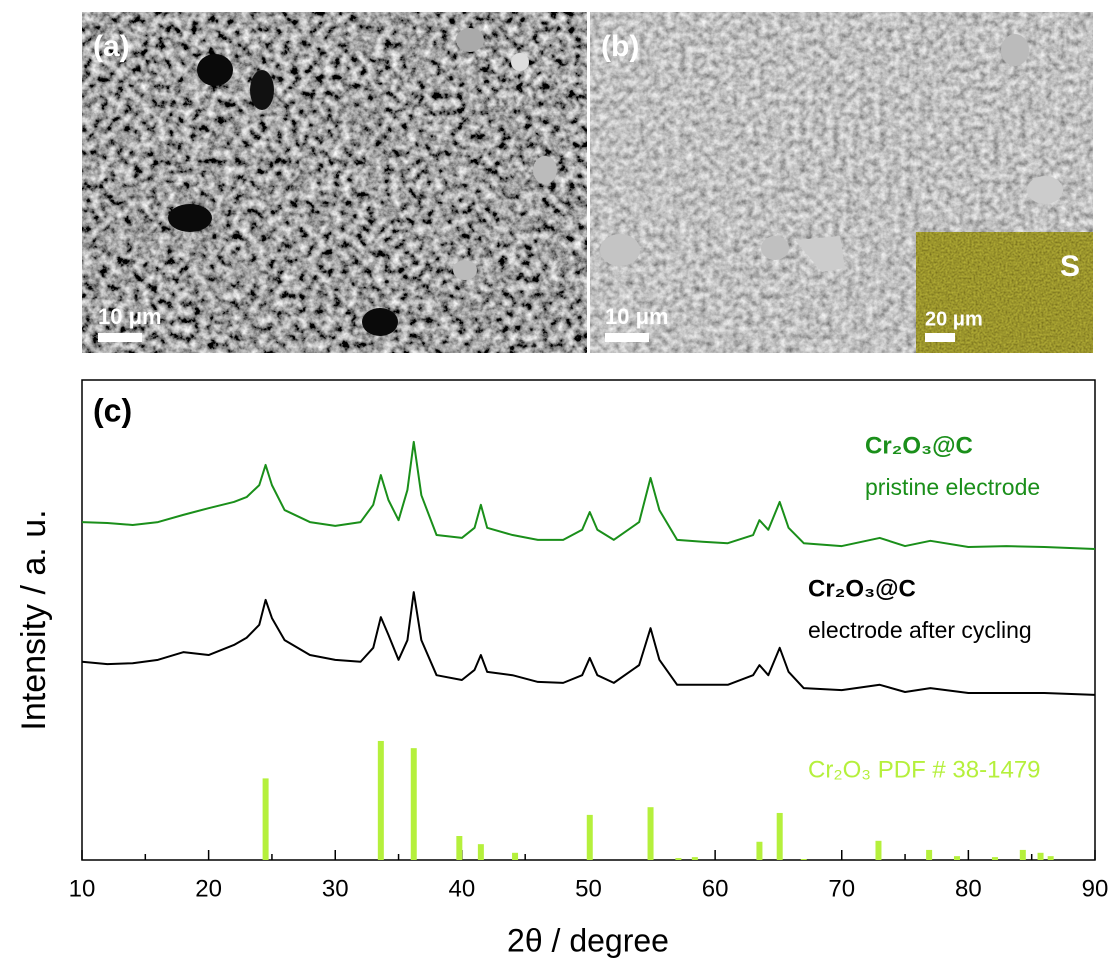 This screenshot has height=972, width=1116. Describe the element at coordinates (954, 319) in the screenshot. I see `scale-bar-label: 20 μm` at that location.